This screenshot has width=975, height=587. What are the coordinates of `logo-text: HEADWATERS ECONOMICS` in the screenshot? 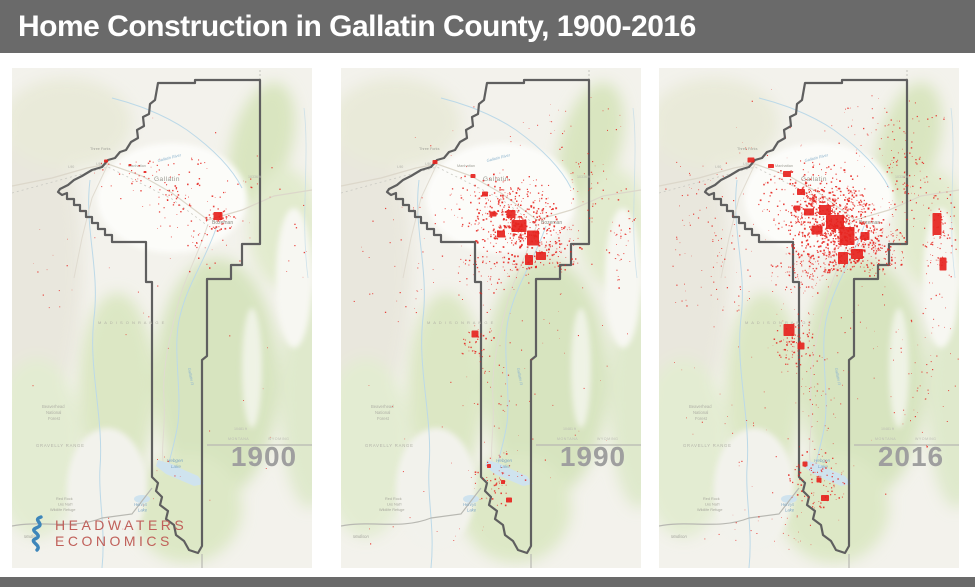 It's located at (121, 533).